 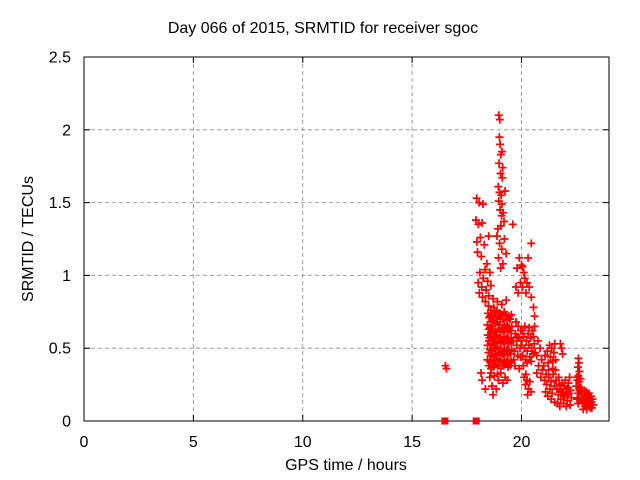 What do you see at coordinates (60, 349) in the screenshot?
I see `svg-text: 0.5` at bounding box center [60, 349].